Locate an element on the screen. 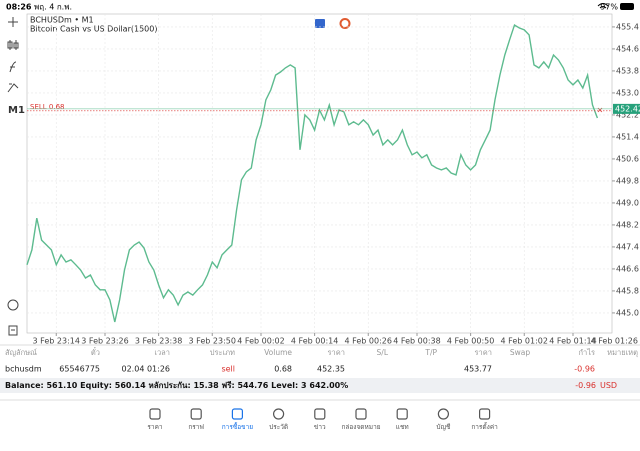 The width and height of the screenshot is (640, 451). tab-label: กราฟ is located at coordinates (196, 427).